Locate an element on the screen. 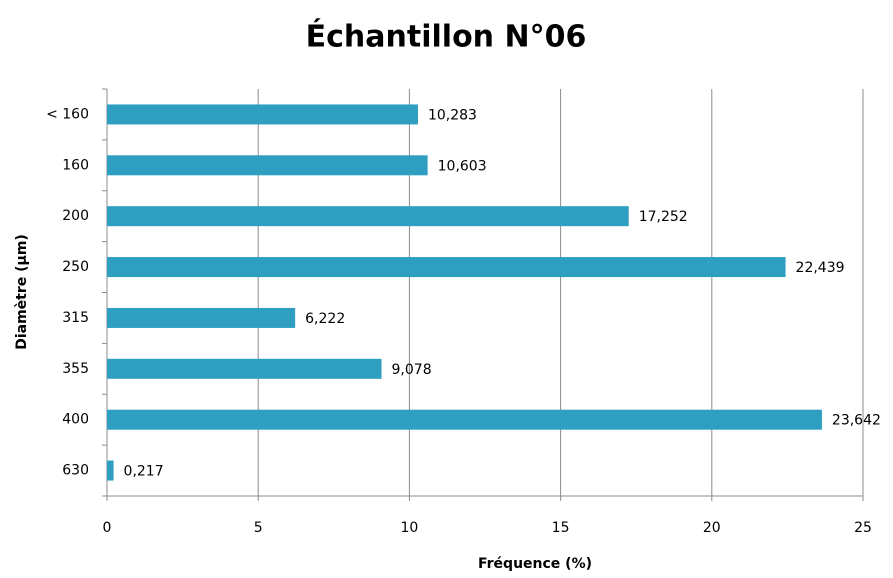  data-label: 9,078 is located at coordinates (412, 370).